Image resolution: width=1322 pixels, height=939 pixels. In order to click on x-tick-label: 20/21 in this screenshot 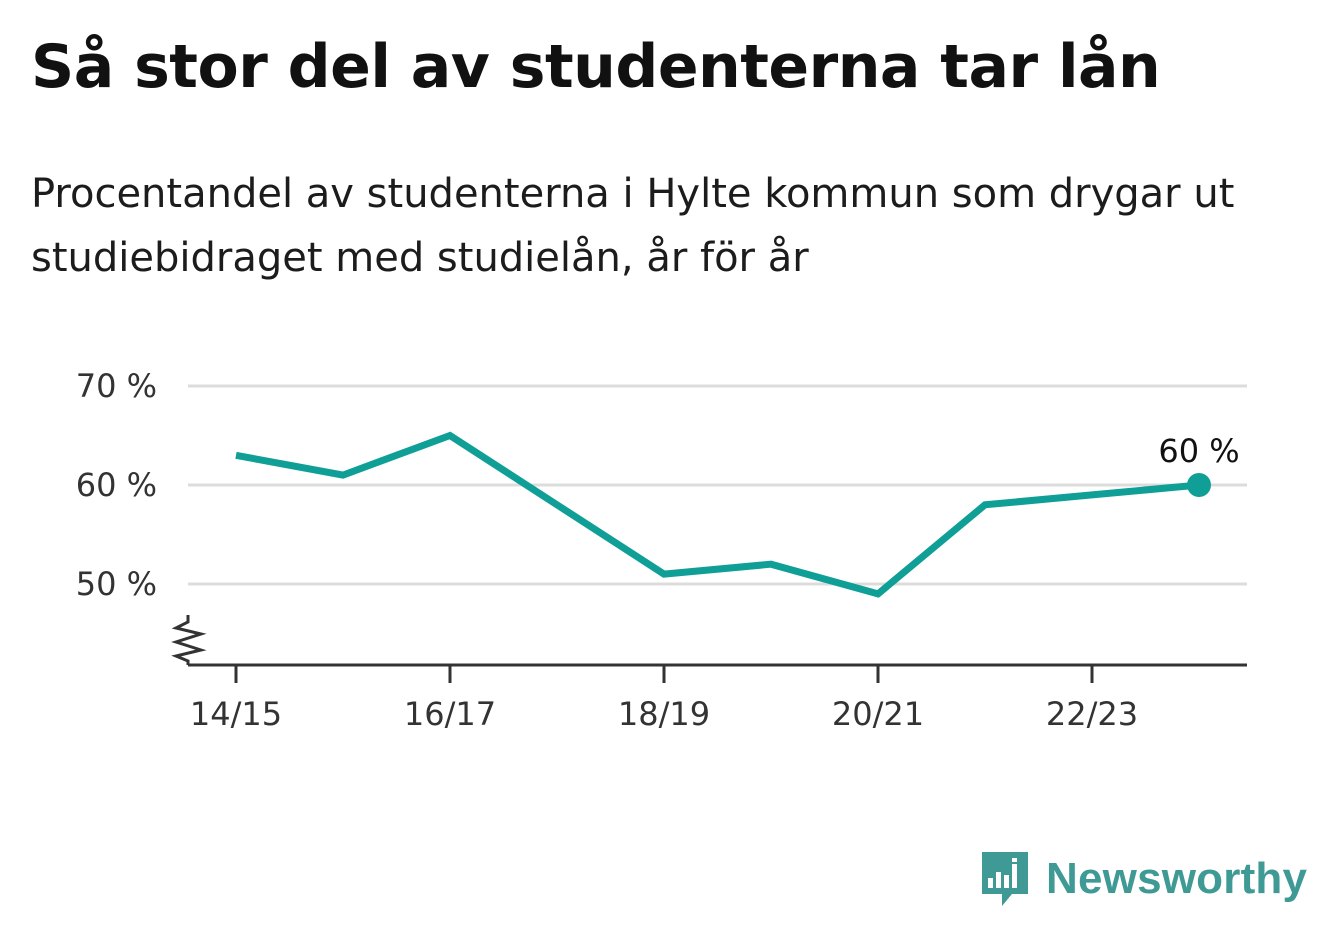, I will do `click(878, 714)`.